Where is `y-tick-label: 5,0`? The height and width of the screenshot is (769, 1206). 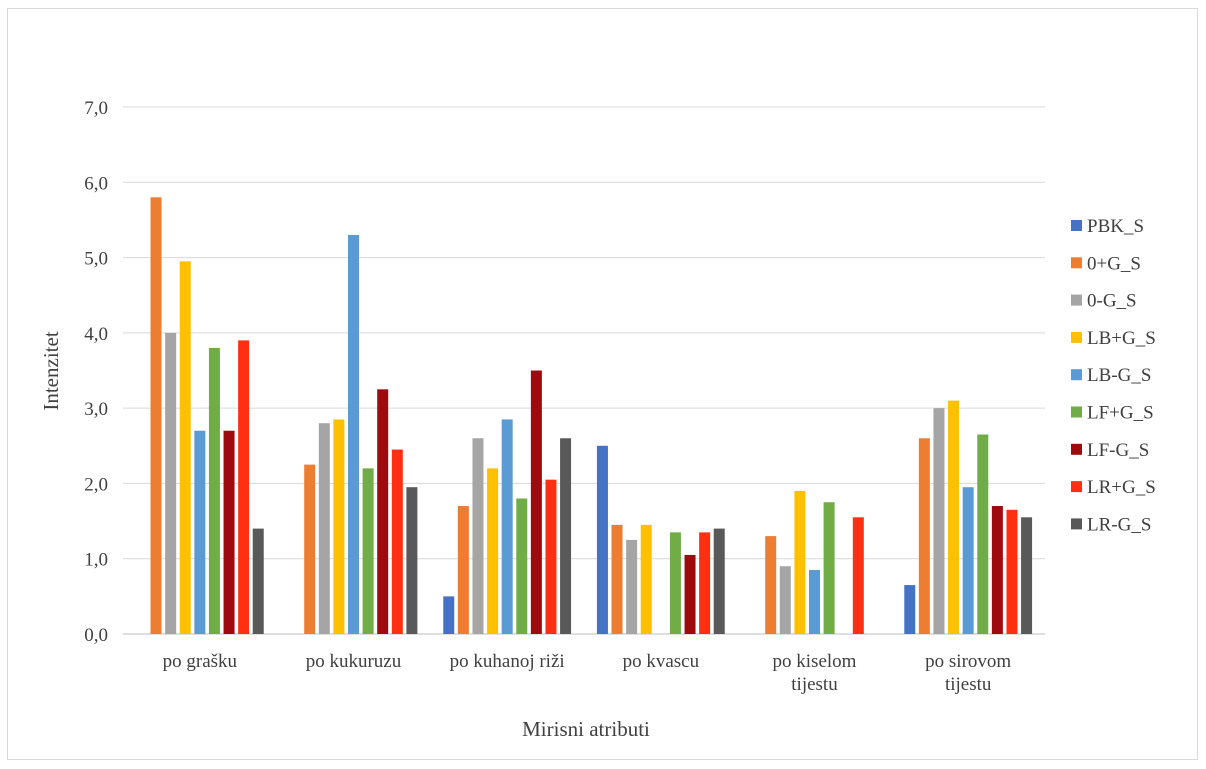 y-tick-label: 5,0 is located at coordinates (96, 259).